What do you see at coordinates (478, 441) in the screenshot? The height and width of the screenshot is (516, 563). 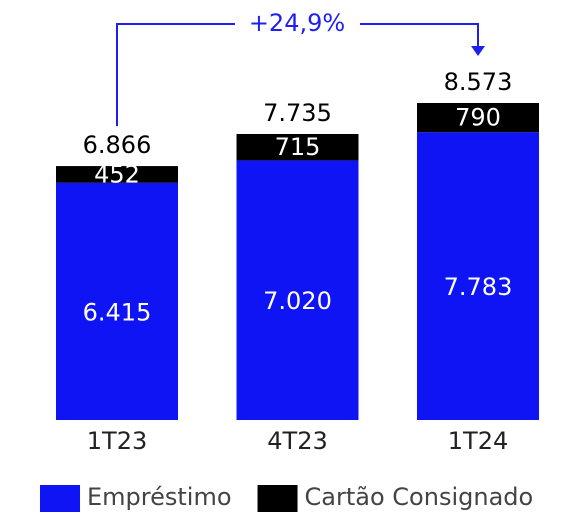 I see `x-tick-label: 1T24` at bounding box center [478, 441].